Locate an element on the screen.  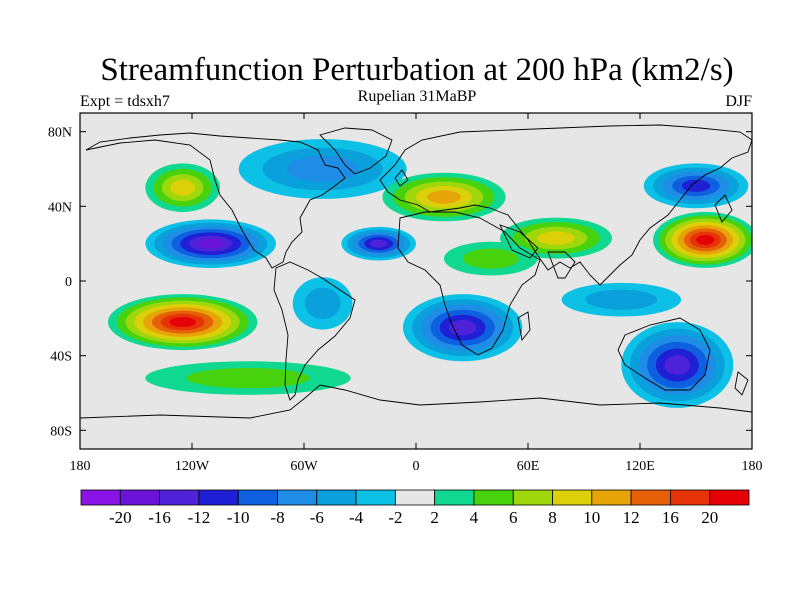
y-tick-label: 40N is located at coordinates (60, 207).